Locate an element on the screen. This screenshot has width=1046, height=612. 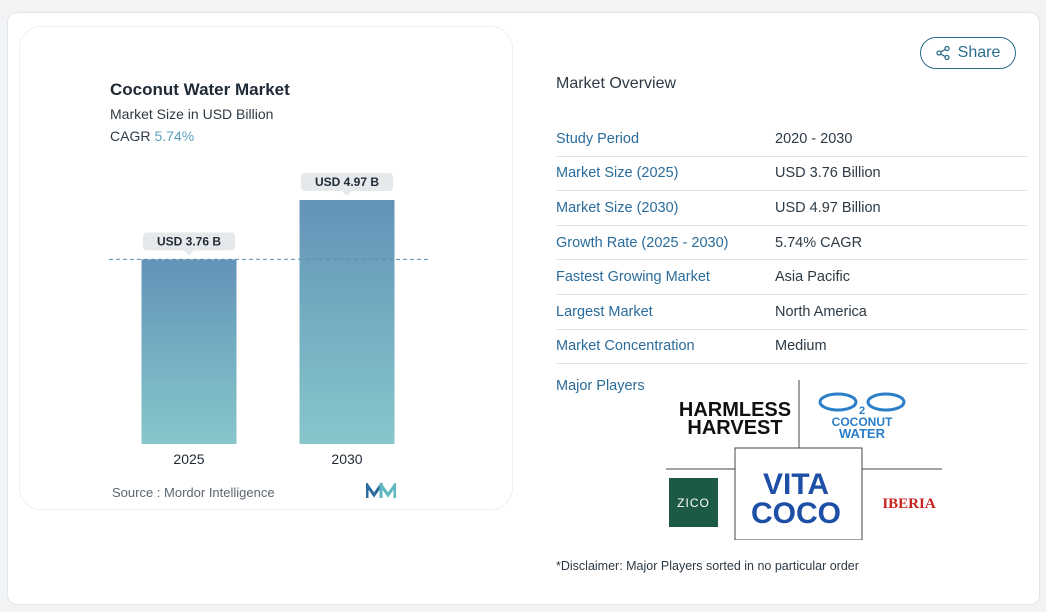
svg-text: HARVEST is located at coordinates (734, 428).